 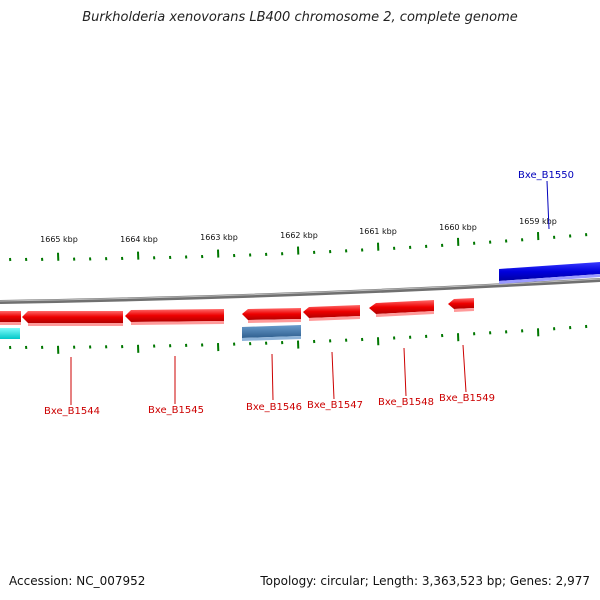 What do you see at coordinates (72, 318) in the screenshot?
I see `gene-bxe-b1544` at bounding box center [72, 318].